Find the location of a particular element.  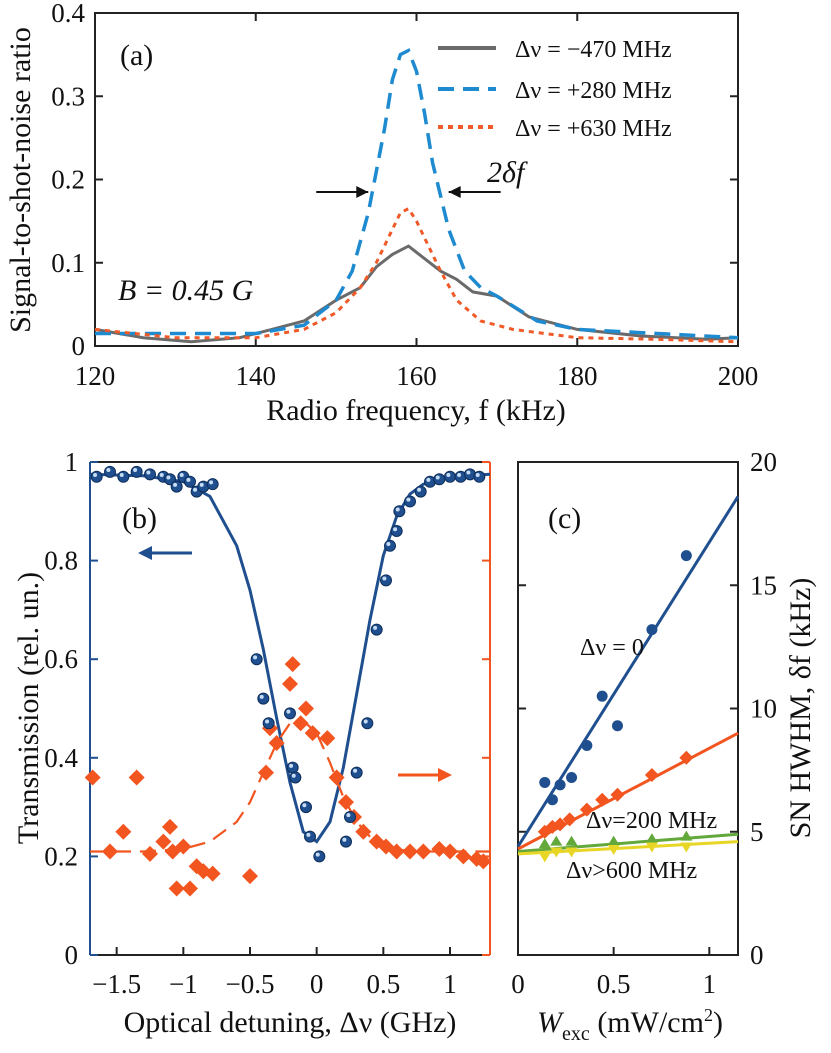

panel-a-label: (a) is located at coordinates (136, 55).